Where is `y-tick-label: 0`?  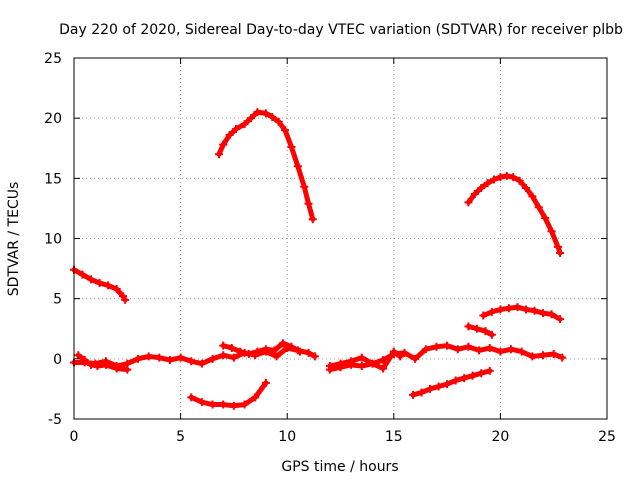 y-tick-label: 0 is located at coordinates (57, 360).